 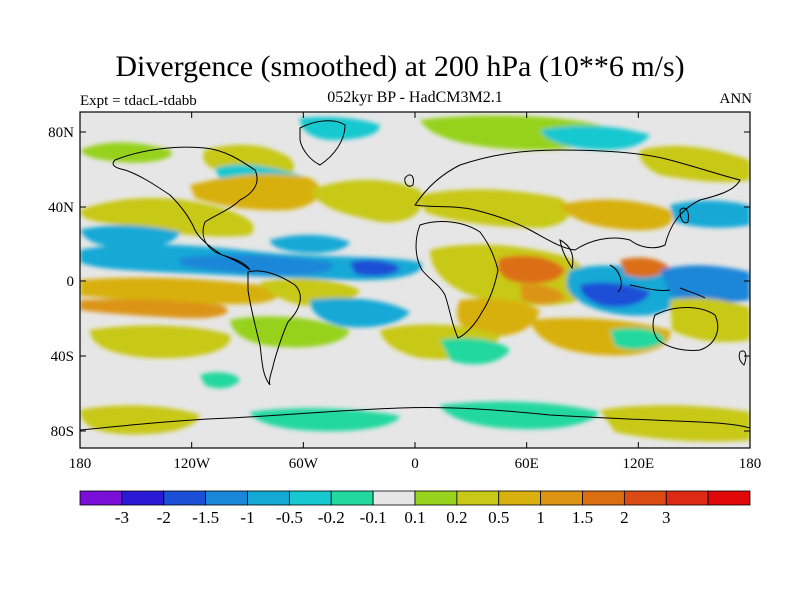 I want to click on colorbar-label: 0.5, so click(x=498, y=517).